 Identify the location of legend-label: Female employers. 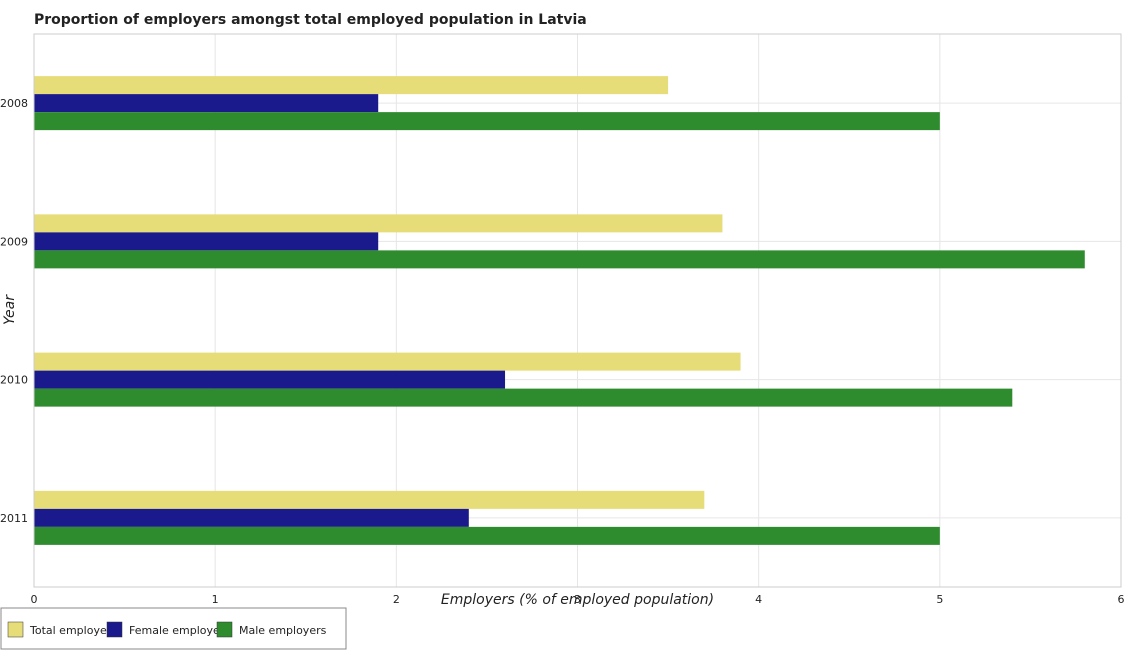
(179, 630).